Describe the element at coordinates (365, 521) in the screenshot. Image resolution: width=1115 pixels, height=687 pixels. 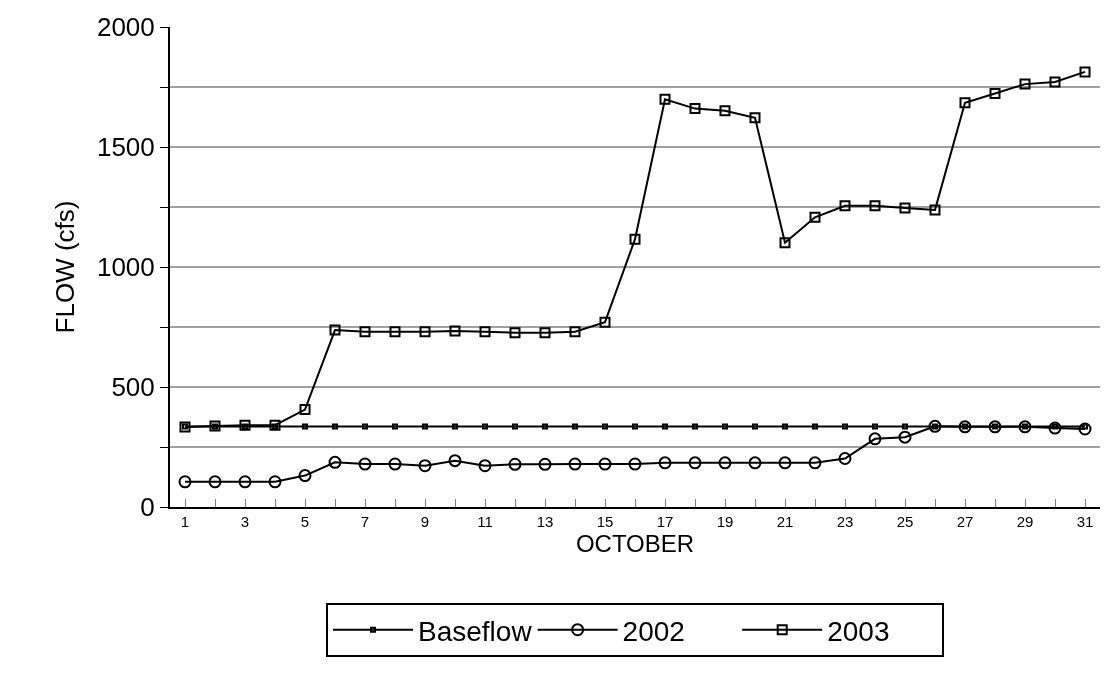
I see `x-tick-label: 7` at that location.